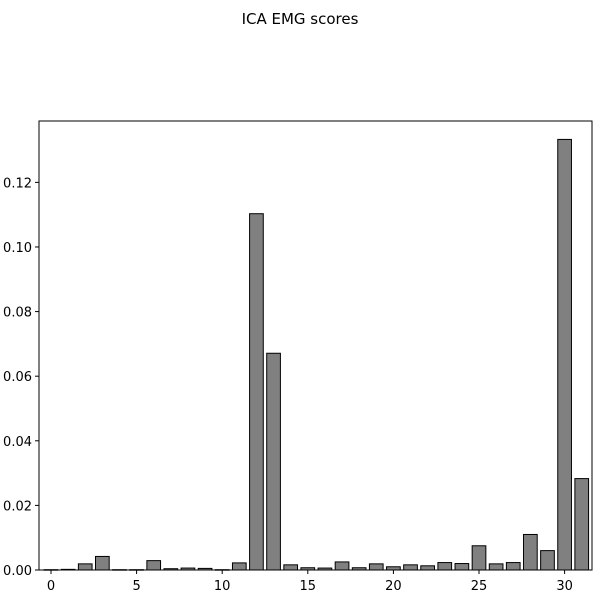 The width and height of the screenshot is (600, 600). I want to click on y-tick-label-0.02: 0.02, so click(17, 506).